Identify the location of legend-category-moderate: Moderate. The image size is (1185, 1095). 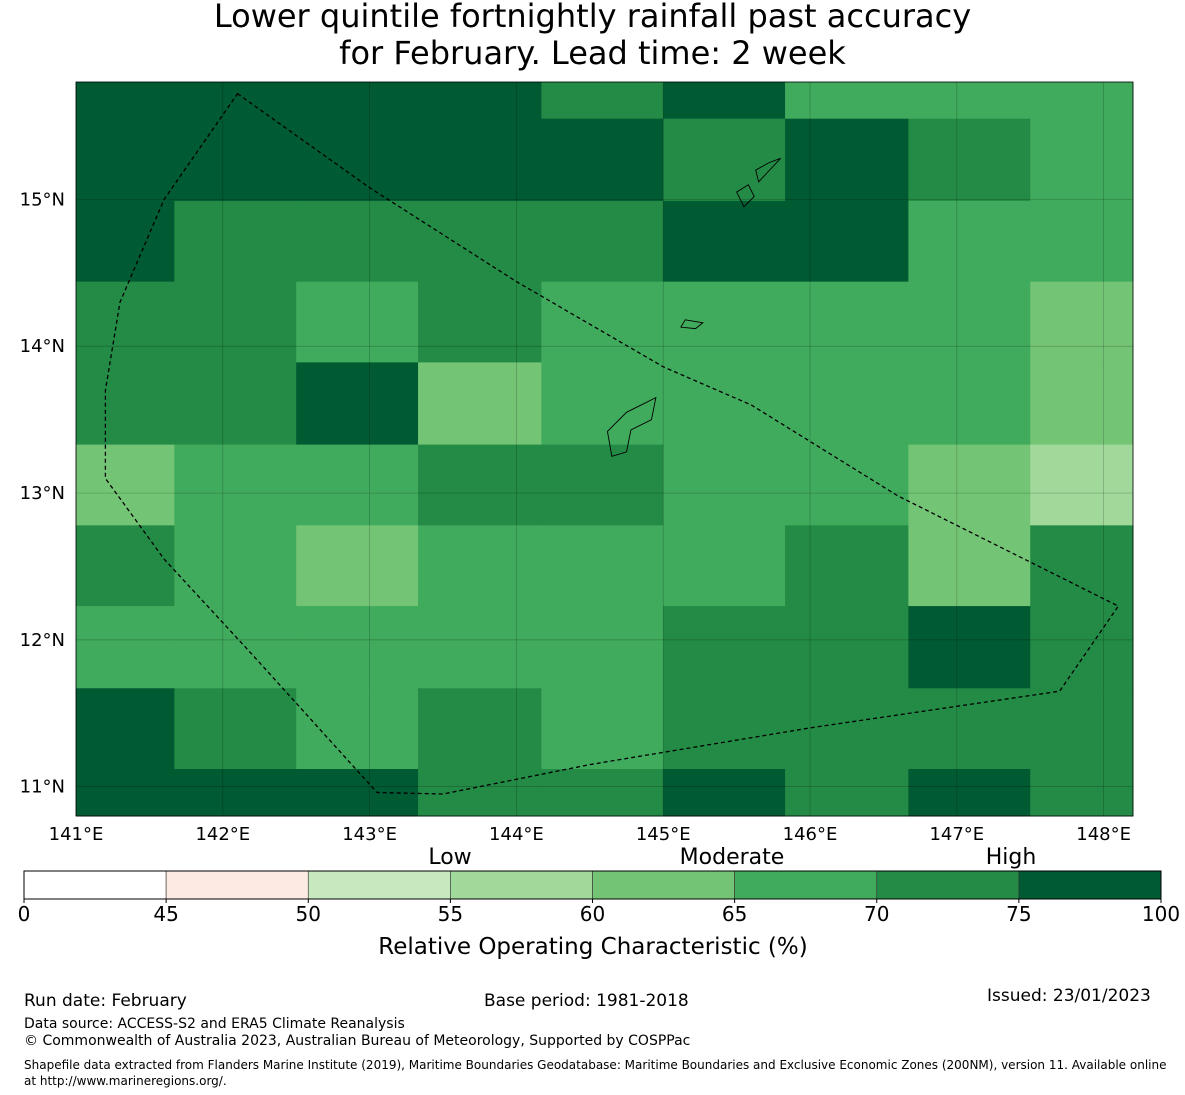
(732, 857).